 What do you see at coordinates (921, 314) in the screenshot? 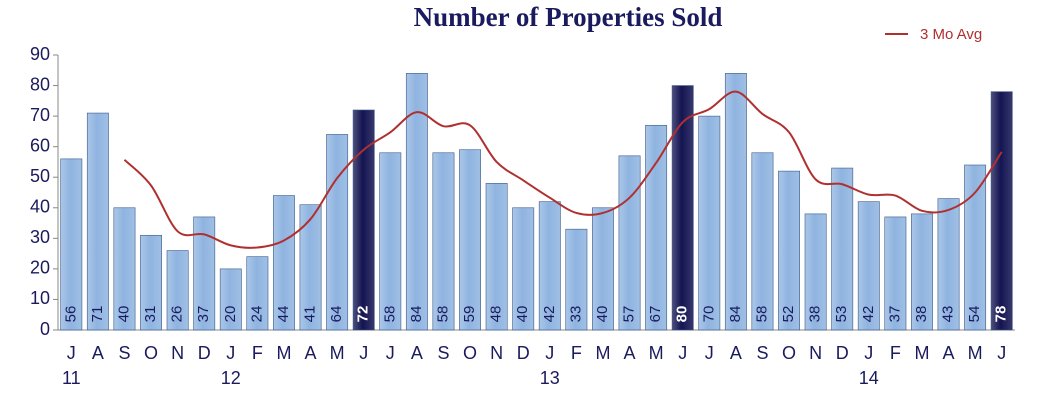
I see `bar-value-label: 38` at bounding box center [921, 314].